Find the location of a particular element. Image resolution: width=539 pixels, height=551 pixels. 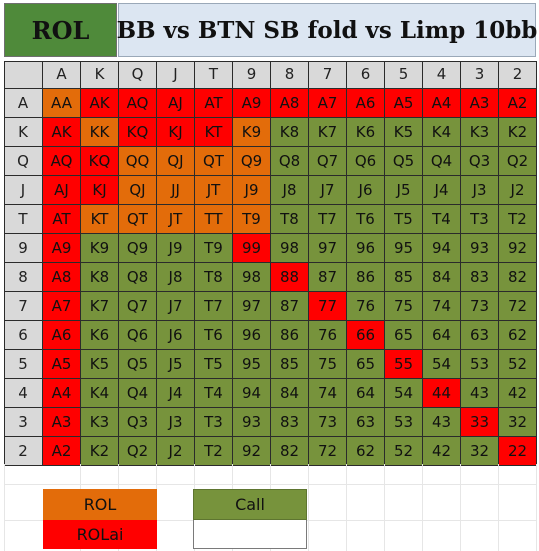

hand-cell-84: 84 is located at coordinates (290, 393).